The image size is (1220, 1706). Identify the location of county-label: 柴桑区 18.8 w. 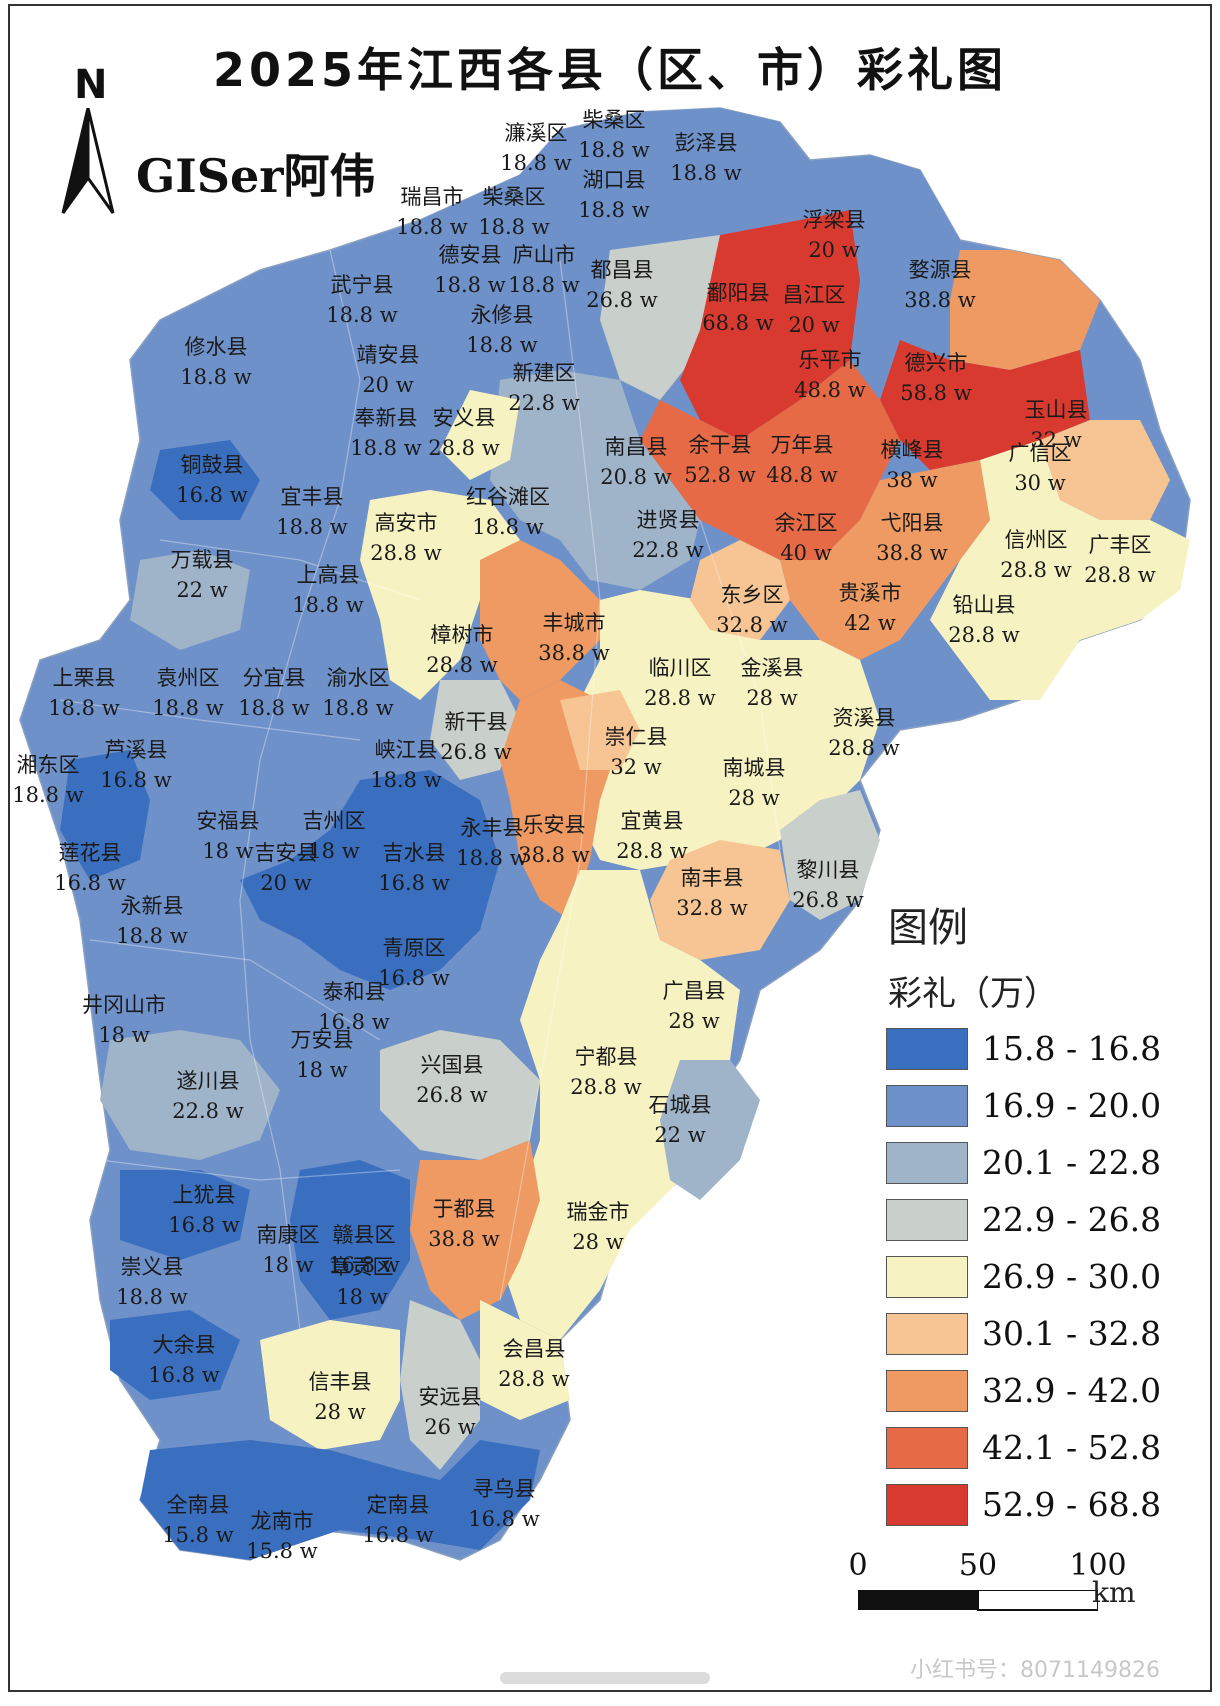
(513, 212).